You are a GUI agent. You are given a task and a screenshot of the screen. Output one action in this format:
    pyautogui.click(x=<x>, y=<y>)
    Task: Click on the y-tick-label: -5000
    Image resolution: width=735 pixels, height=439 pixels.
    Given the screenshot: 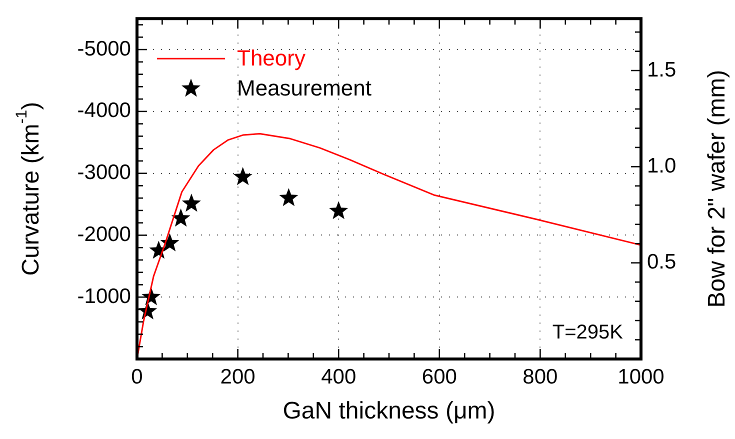 What is the action you would take?
    pyautogui.click(x=104, y=48)
    